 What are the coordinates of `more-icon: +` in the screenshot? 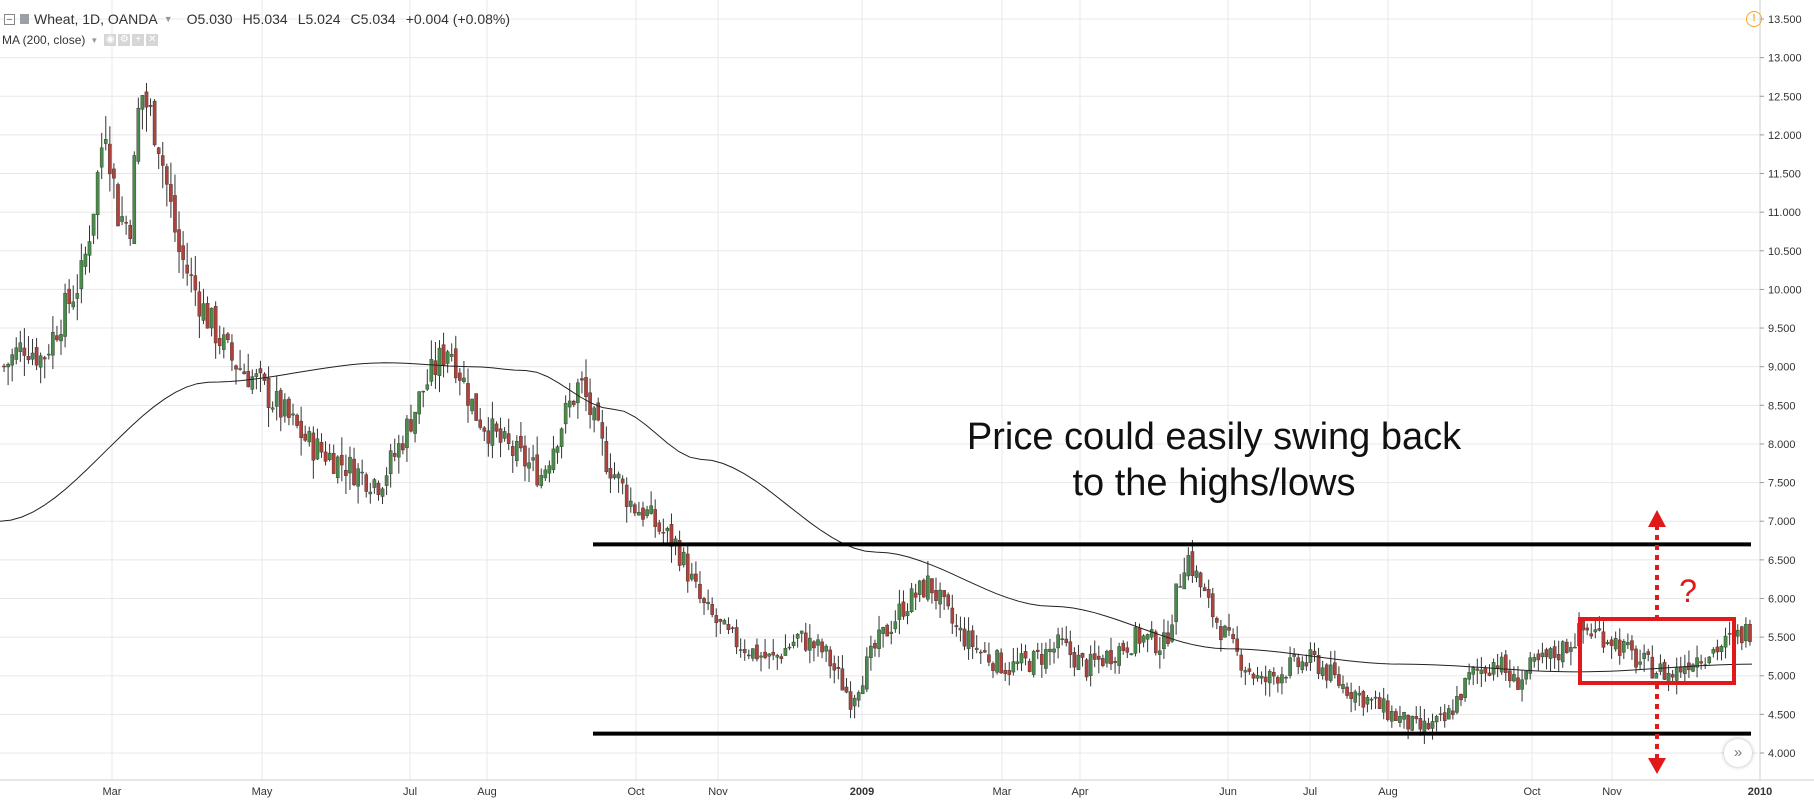 It's located at (138, 40).